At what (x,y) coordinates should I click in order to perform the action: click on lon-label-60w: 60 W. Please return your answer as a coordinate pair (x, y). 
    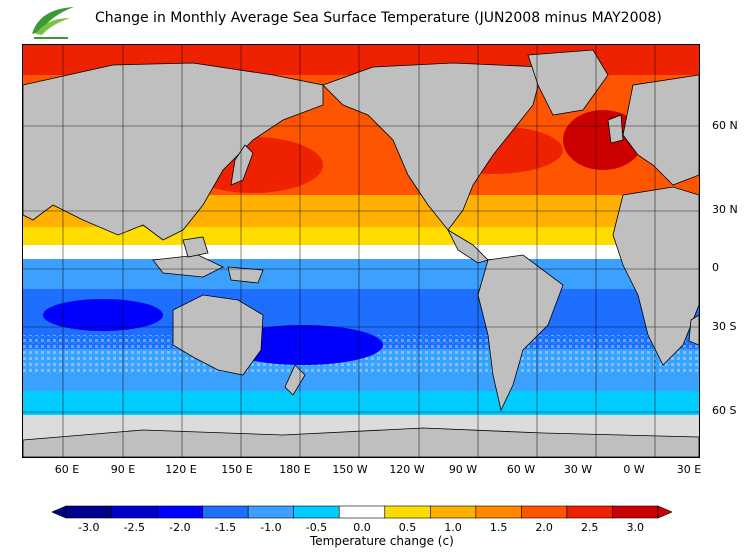
    Looking at the image, I should click on (521, 469).